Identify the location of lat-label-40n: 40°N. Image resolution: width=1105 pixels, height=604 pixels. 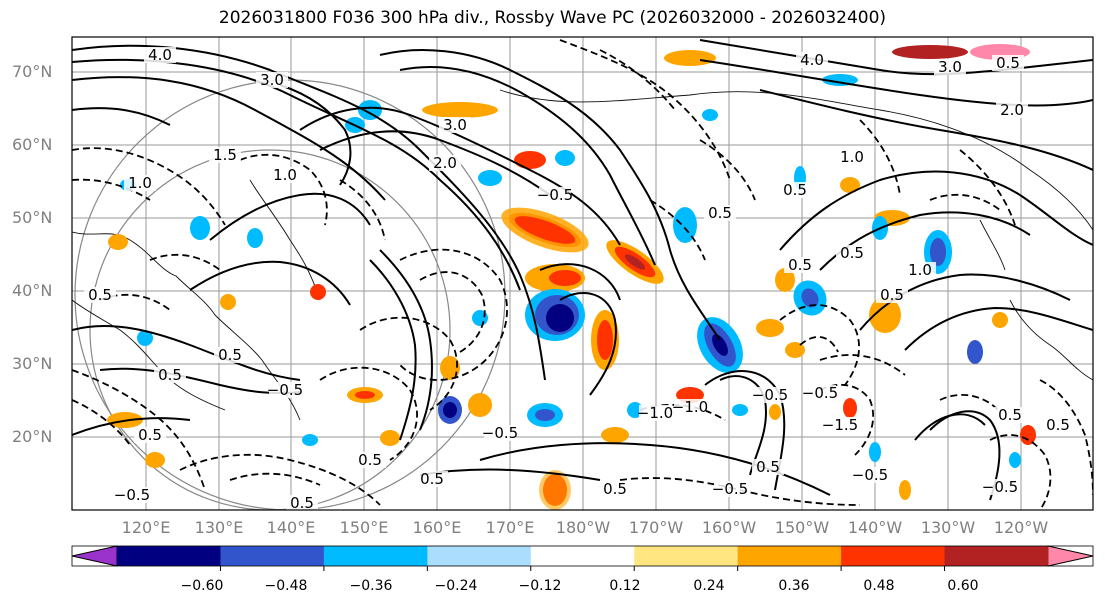
(32, 290).